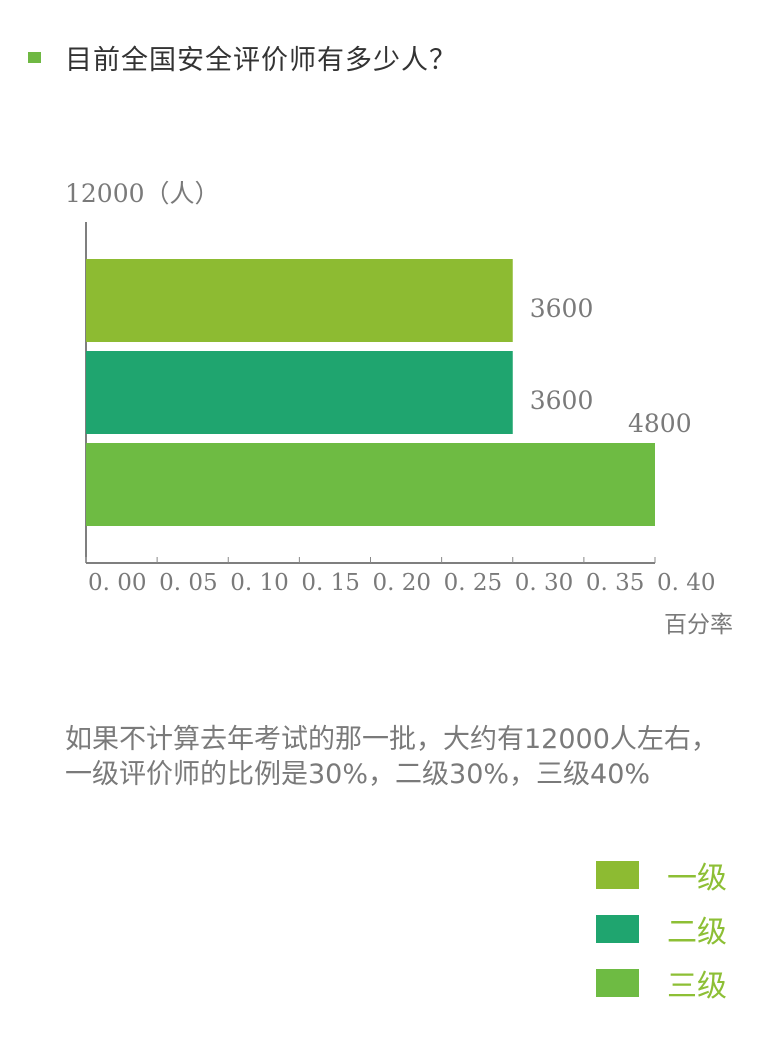 This screenshot has height=1054, width=769. I want to click on legend-label-2: 二级, so click(697, 932).